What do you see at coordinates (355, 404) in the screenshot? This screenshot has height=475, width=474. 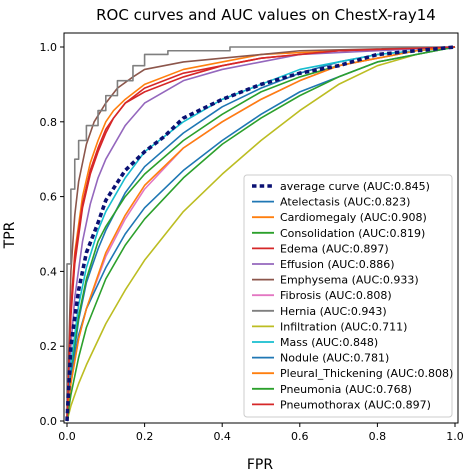 I see `legend-label-pneumothorax: Pneumothorax (AUC:0.897)` at bounding box center [355, 404].